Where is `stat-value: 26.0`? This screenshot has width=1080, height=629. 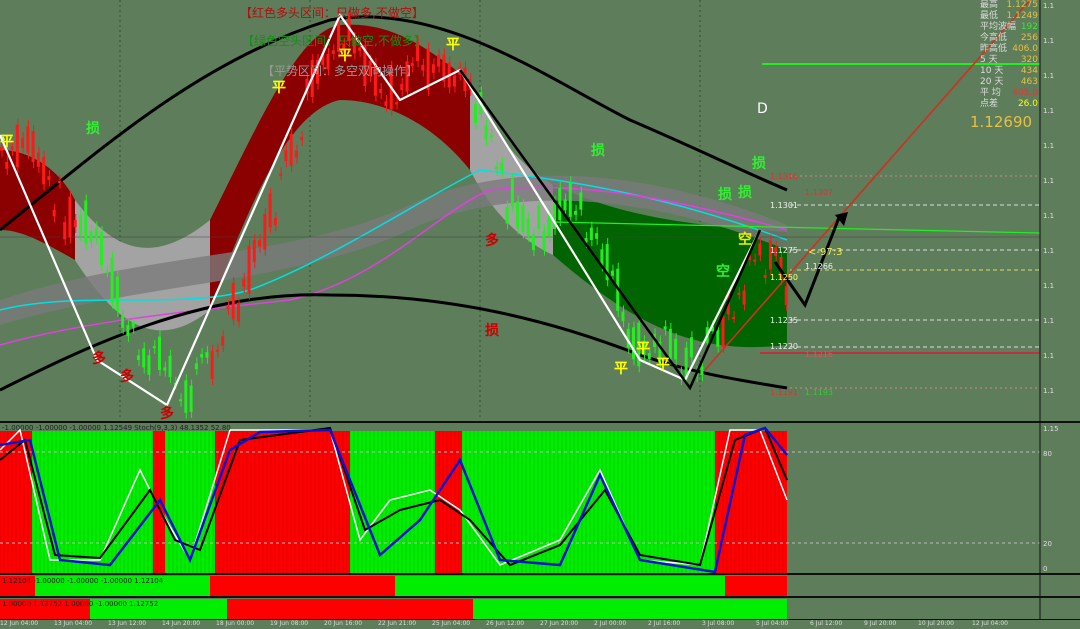 stat-value: 26.0 is located at coordinates (1027, 104).